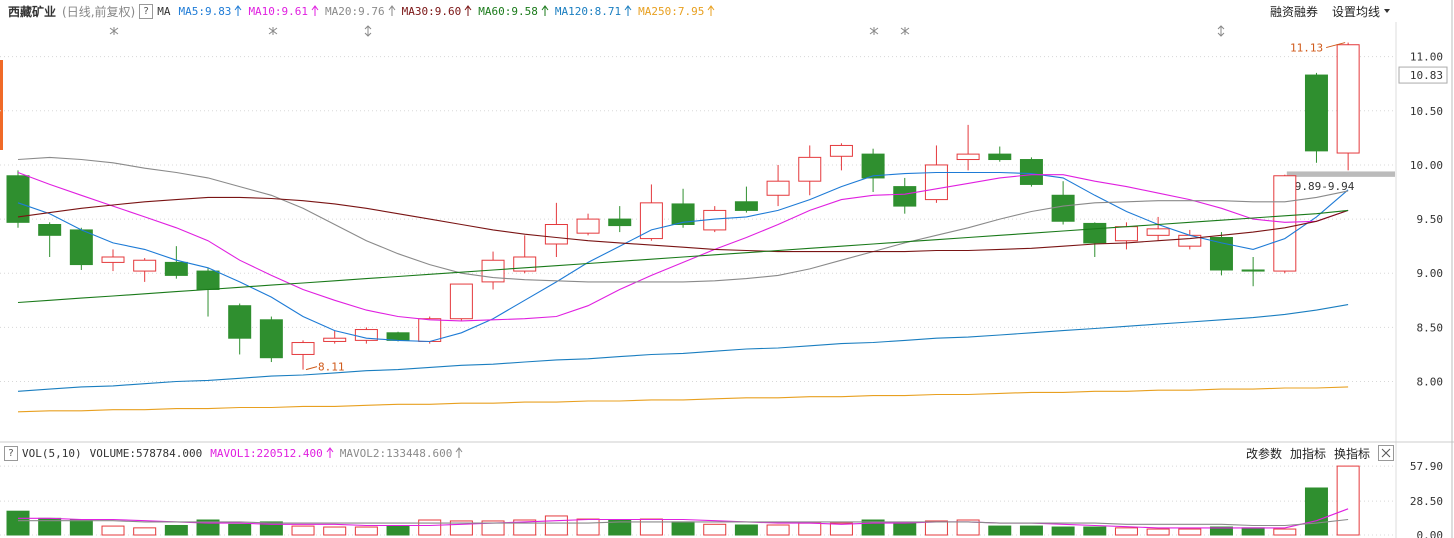 Image resolution: width=1454 pixels, height=538 pixels. I want to click on event-markers, so click(667, 31).